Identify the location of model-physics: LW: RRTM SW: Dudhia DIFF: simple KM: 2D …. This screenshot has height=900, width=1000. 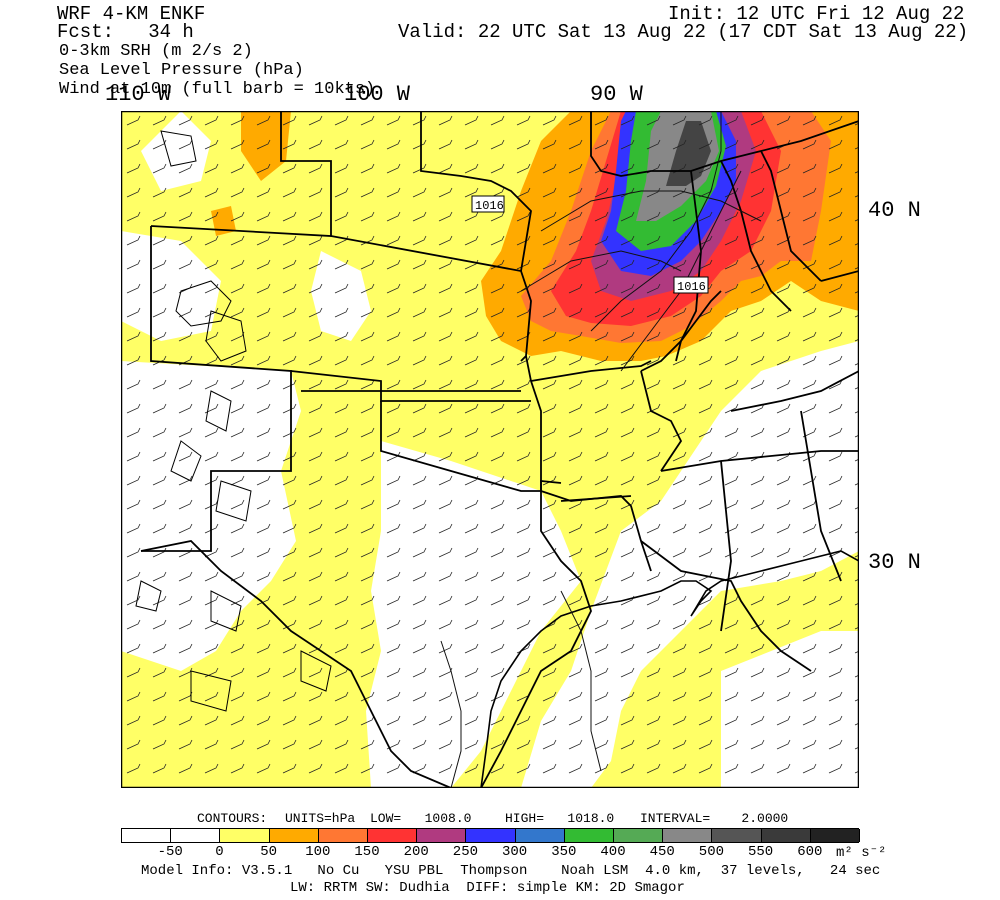
(487, 888).